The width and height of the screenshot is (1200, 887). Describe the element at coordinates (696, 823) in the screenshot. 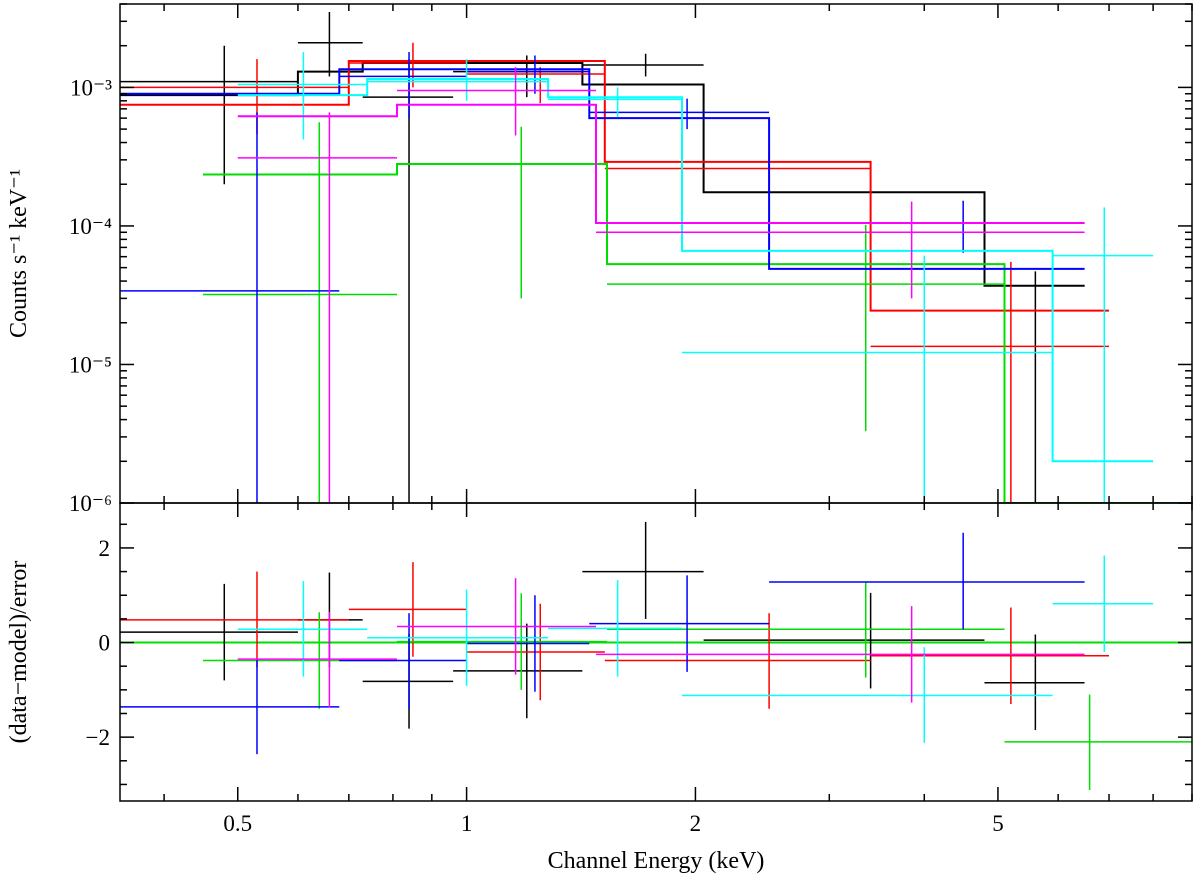

I see `x-tick-label: 2` at that location.